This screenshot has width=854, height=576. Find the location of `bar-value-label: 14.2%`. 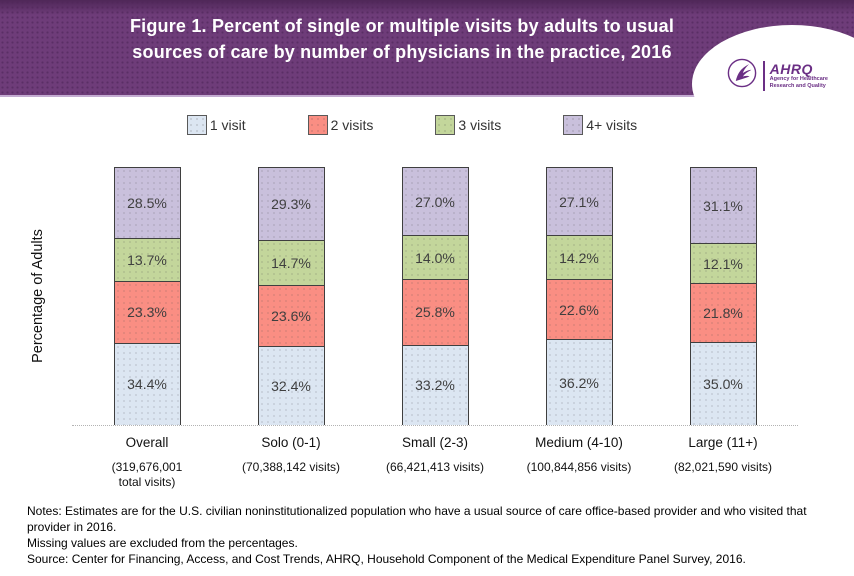

bar-value-label: 14.2% is located at coordinates (579, 257).